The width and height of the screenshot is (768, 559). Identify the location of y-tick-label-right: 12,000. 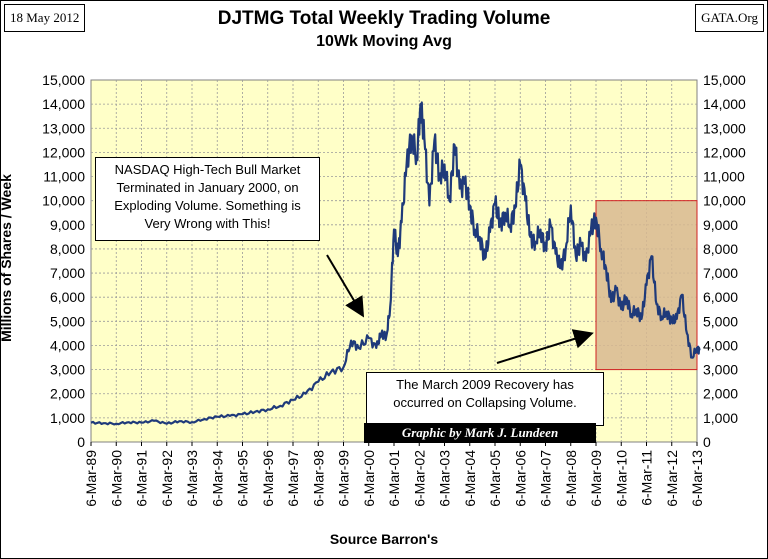
(724, 152).